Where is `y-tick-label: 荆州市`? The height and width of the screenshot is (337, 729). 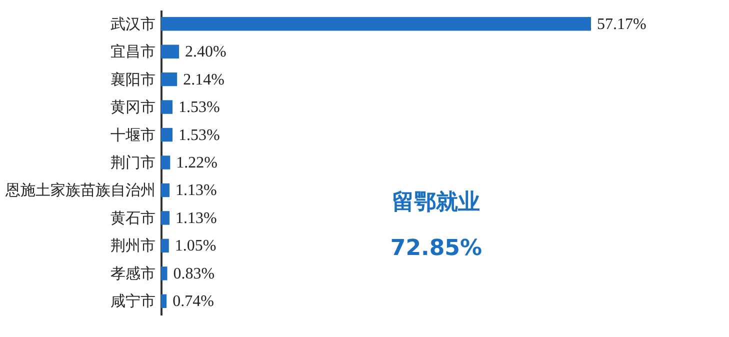 y-tick-label: 荆州市 is located at coordinates (133, 246).